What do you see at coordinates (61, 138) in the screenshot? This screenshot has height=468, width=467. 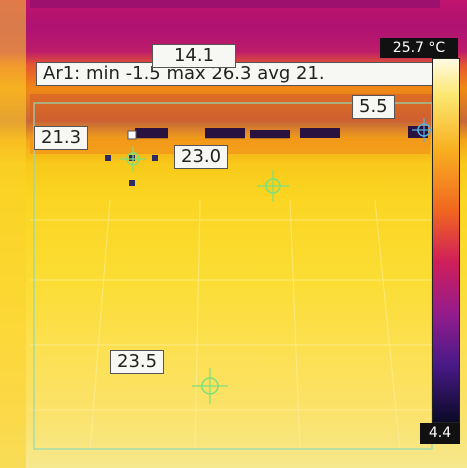 I see `spot-1-label: 21.3` at bounding box center [61, 138].